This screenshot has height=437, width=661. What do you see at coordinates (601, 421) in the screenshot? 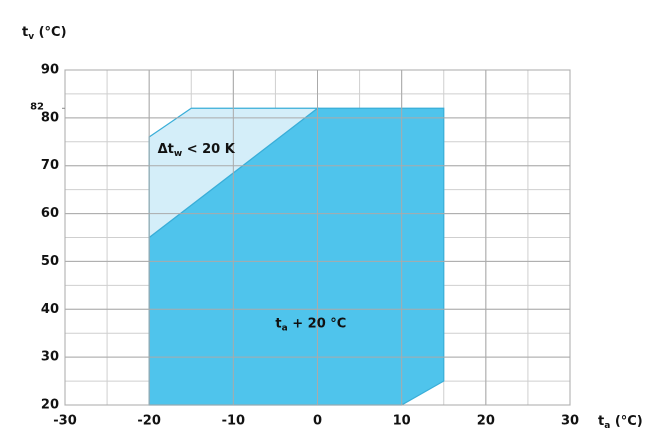
I see `x-axis-label-main: t` at bounding box center [601, 421].